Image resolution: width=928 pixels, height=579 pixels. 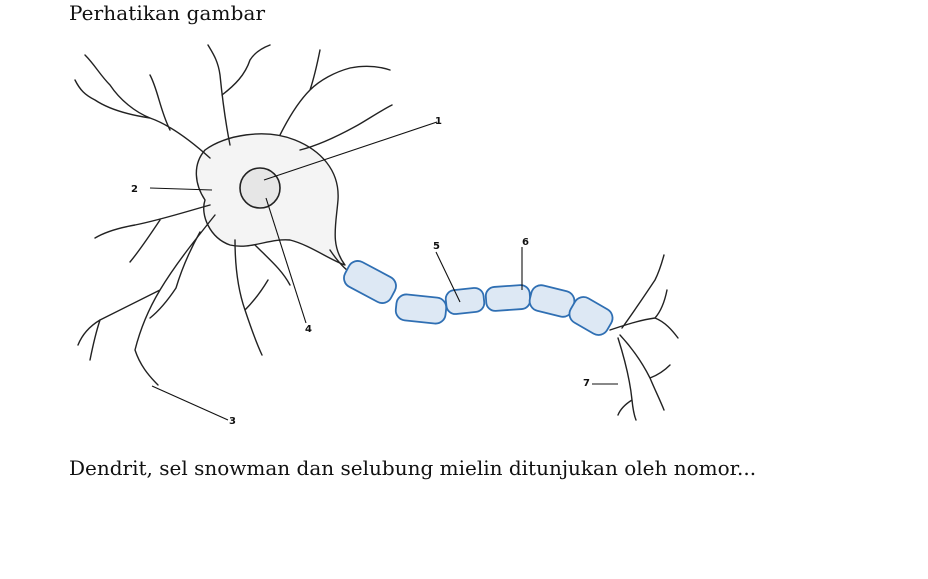 What do you see at coordinates (260, 188) in the screenshot?
I see `nucleus` at bounding box center [260, 188].